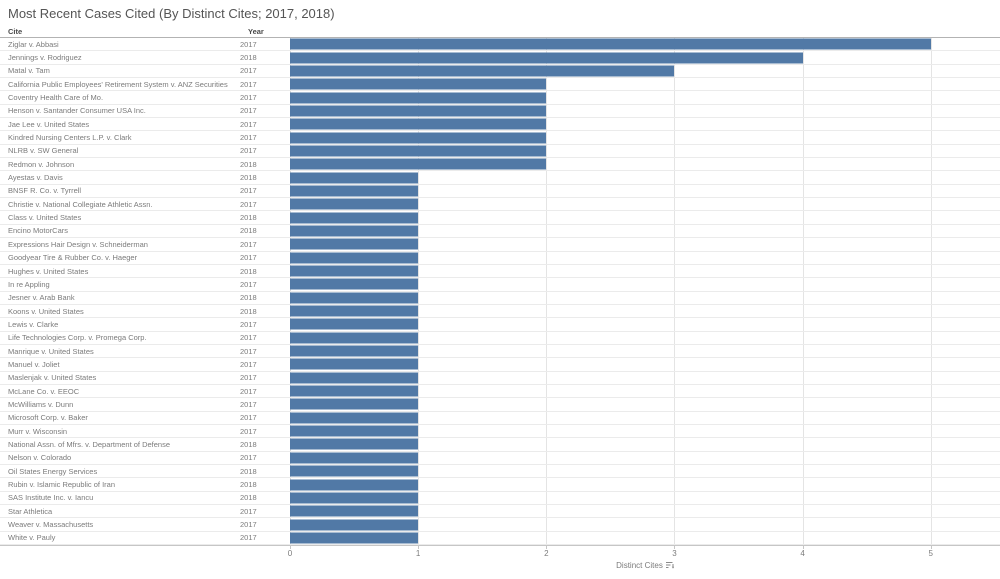  I want to click on x-axis-line, so click(500, 545).